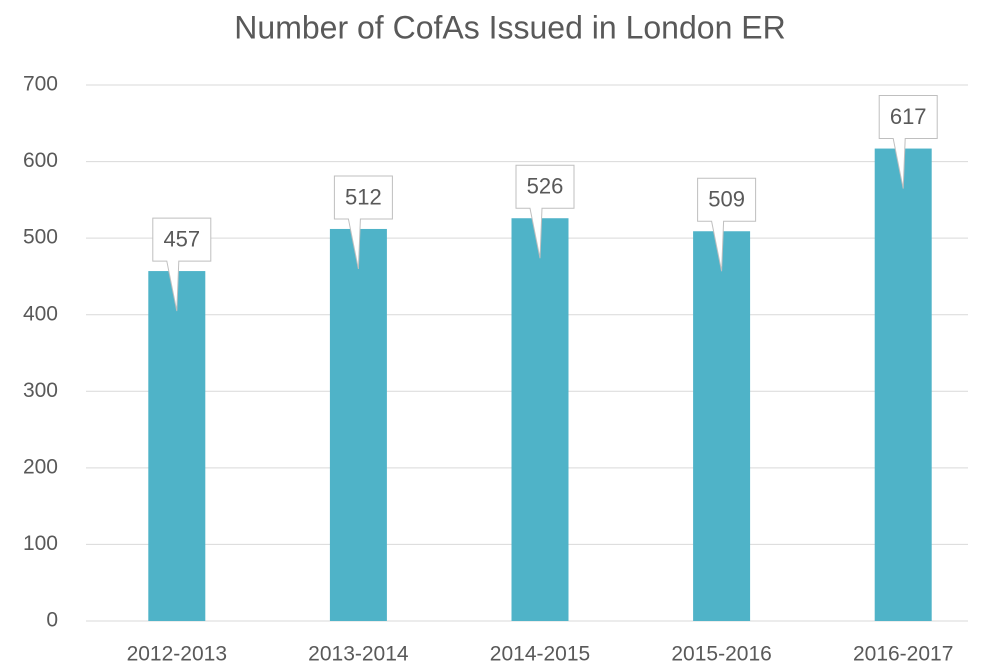 This screenshot has height=672, width=984. Describe the element at coordinates (363, 196) in the screenshot. I see `data-label: 512` at that location.